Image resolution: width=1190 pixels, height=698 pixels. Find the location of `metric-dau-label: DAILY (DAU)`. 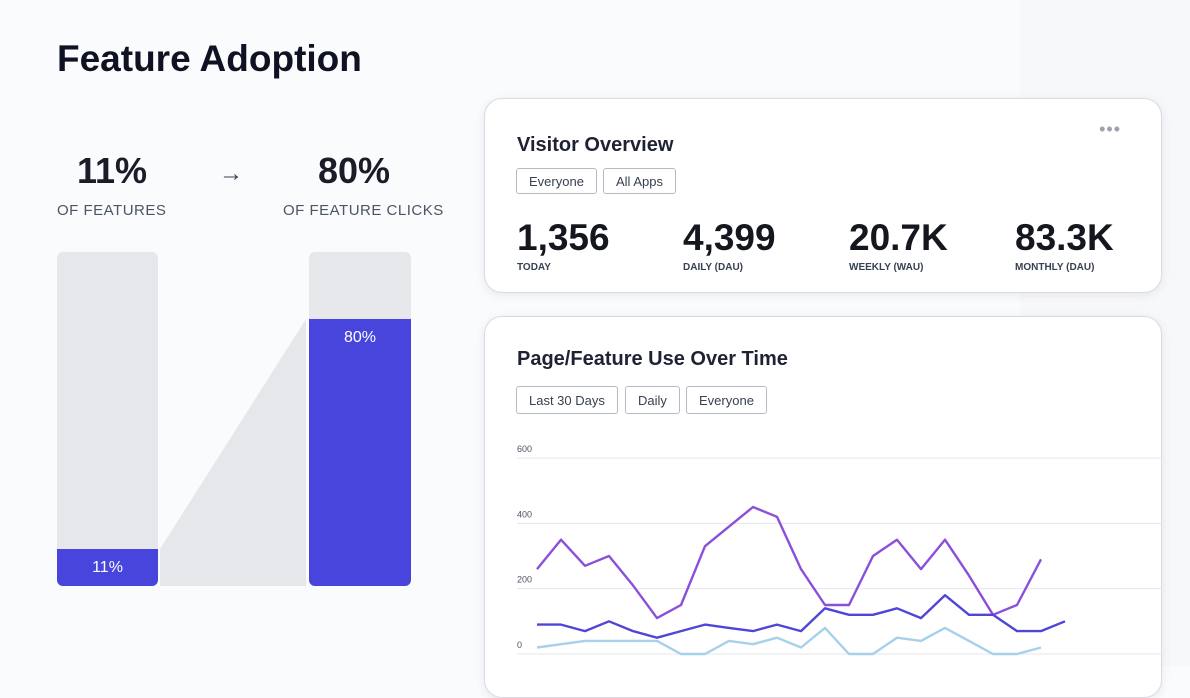

metric-dau-label: DAILY (DAU) is located at coordinates (713, 267).